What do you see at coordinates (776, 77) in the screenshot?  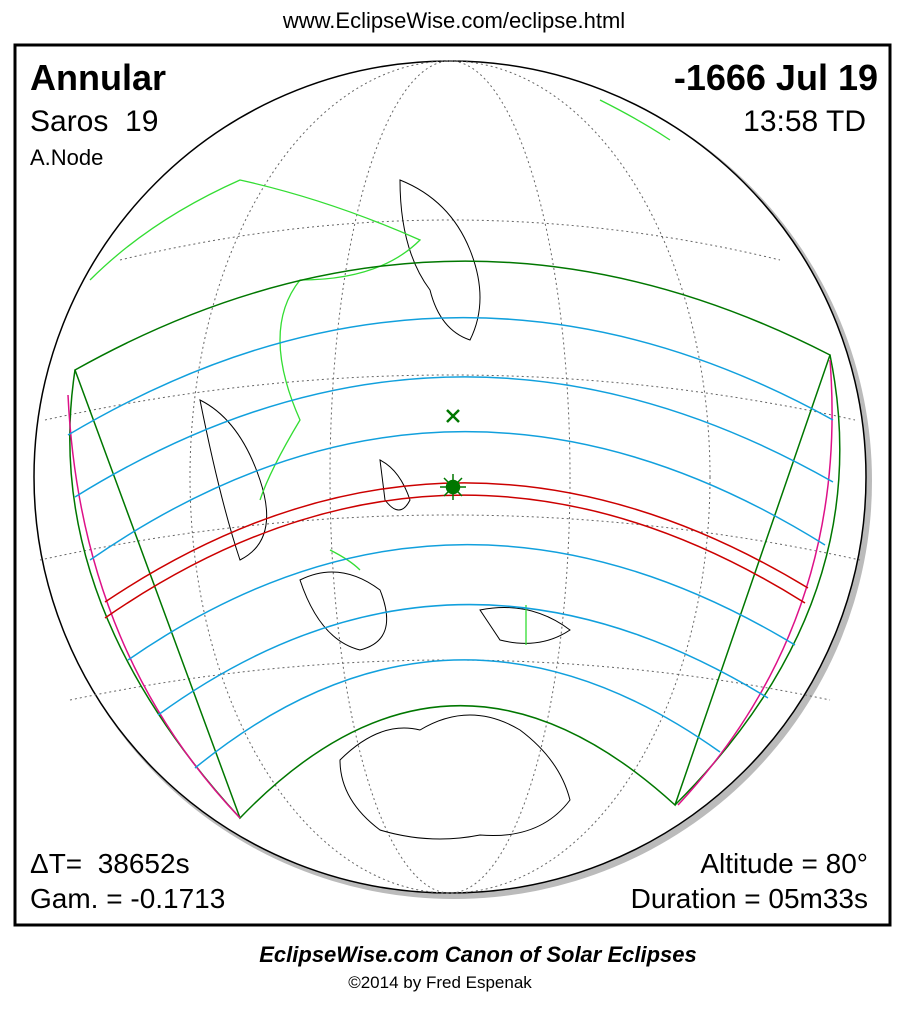 I see `date: -1666 Jul 19` at bounding box center [776, 77].